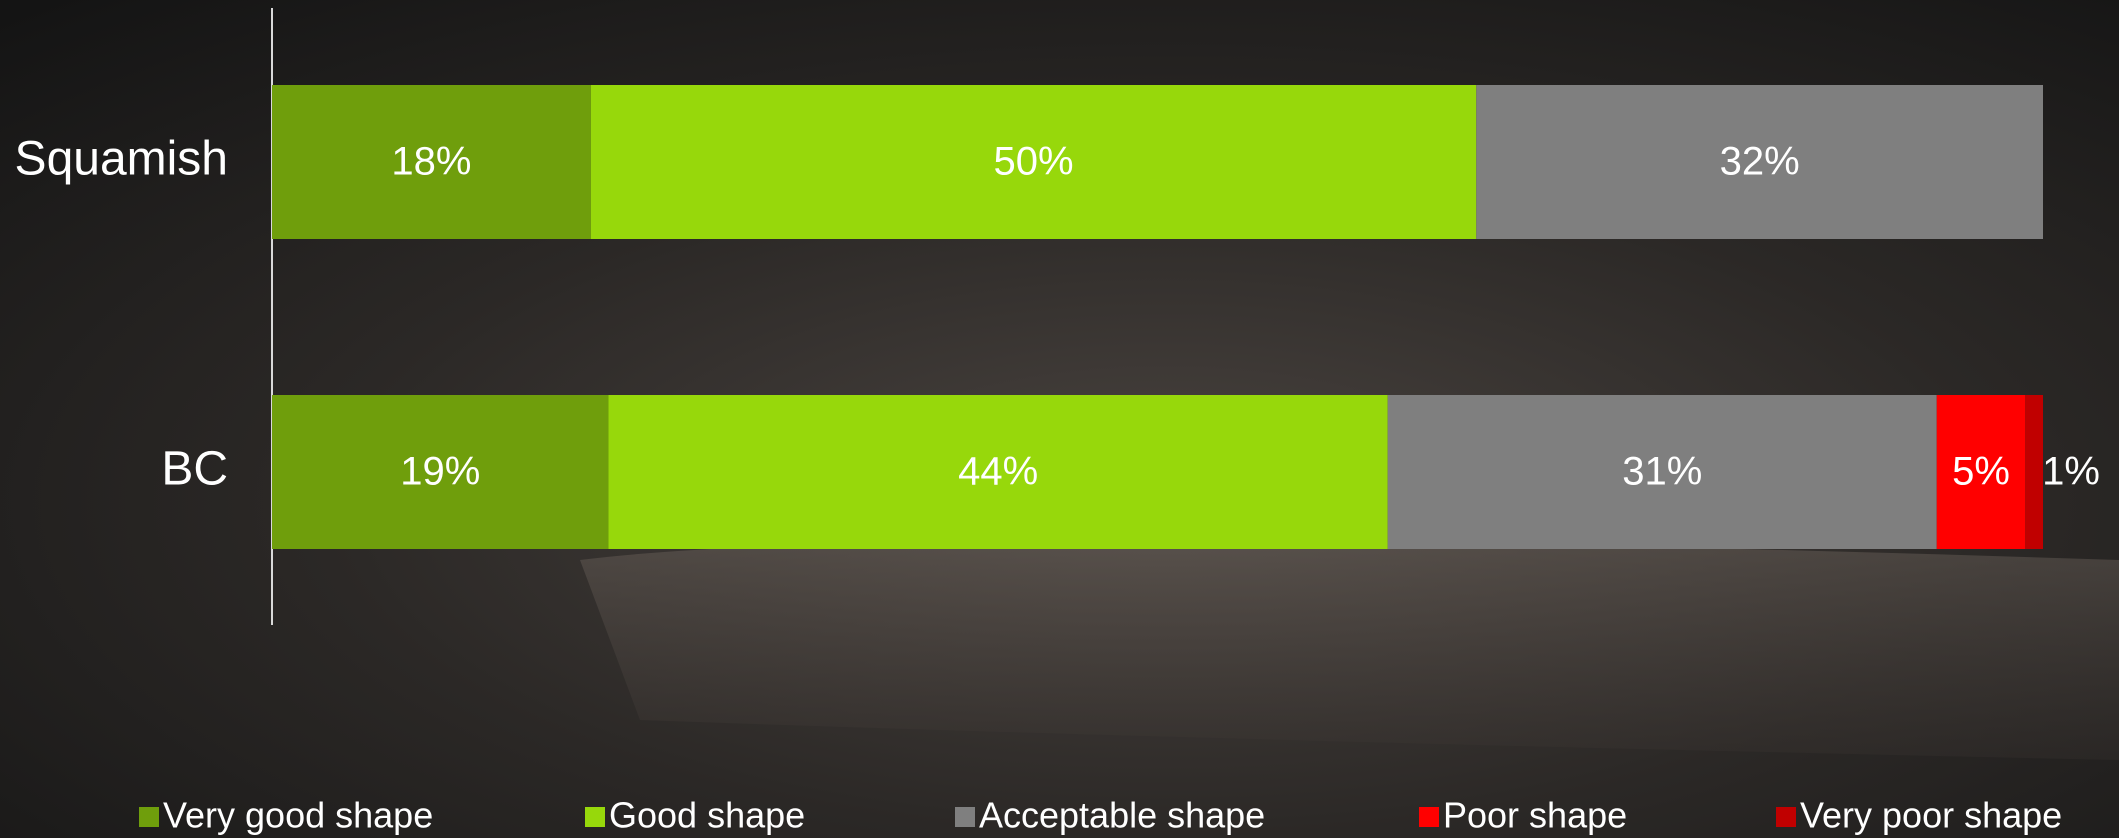 This screenshot has width=2119, height=838. What do you see at coordinates (298, 815) in the screenshot?
I see `legend-label: Very good shape` at bounding box center [298, 815].